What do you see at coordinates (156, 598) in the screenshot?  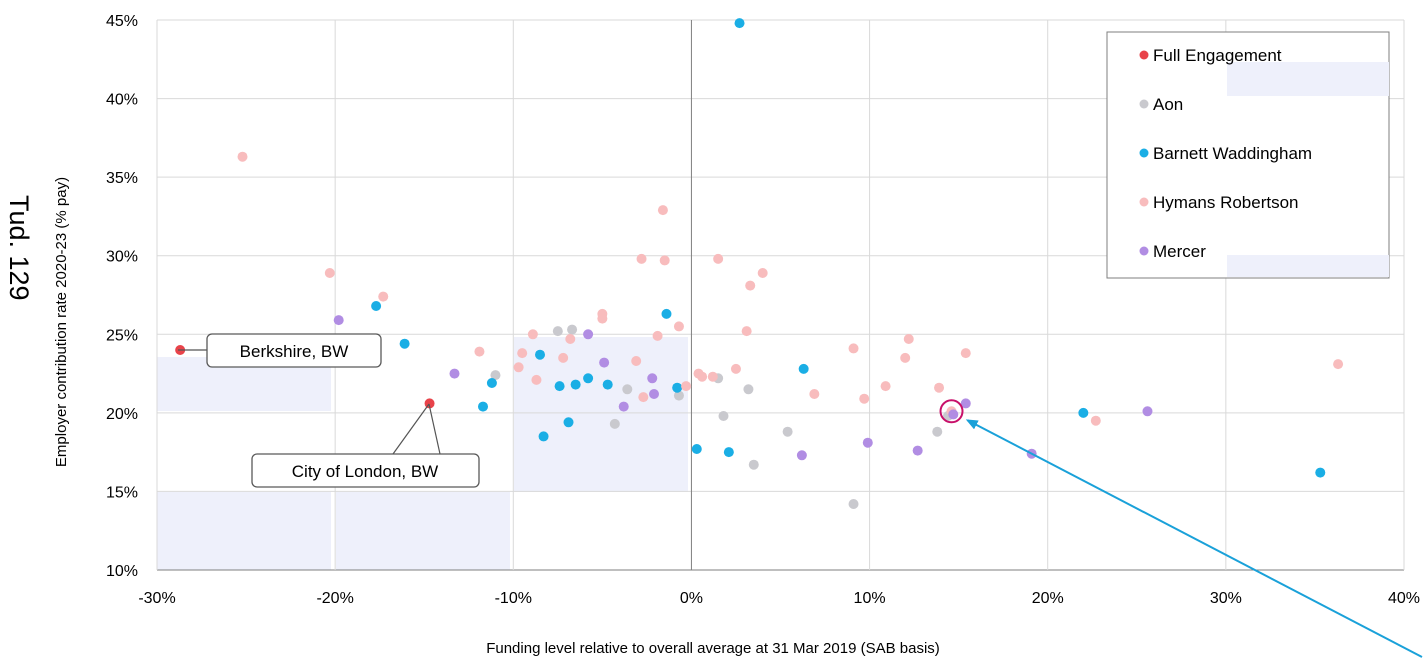 I see `x-tick-label: -30%` at bounding box center [156, 598].